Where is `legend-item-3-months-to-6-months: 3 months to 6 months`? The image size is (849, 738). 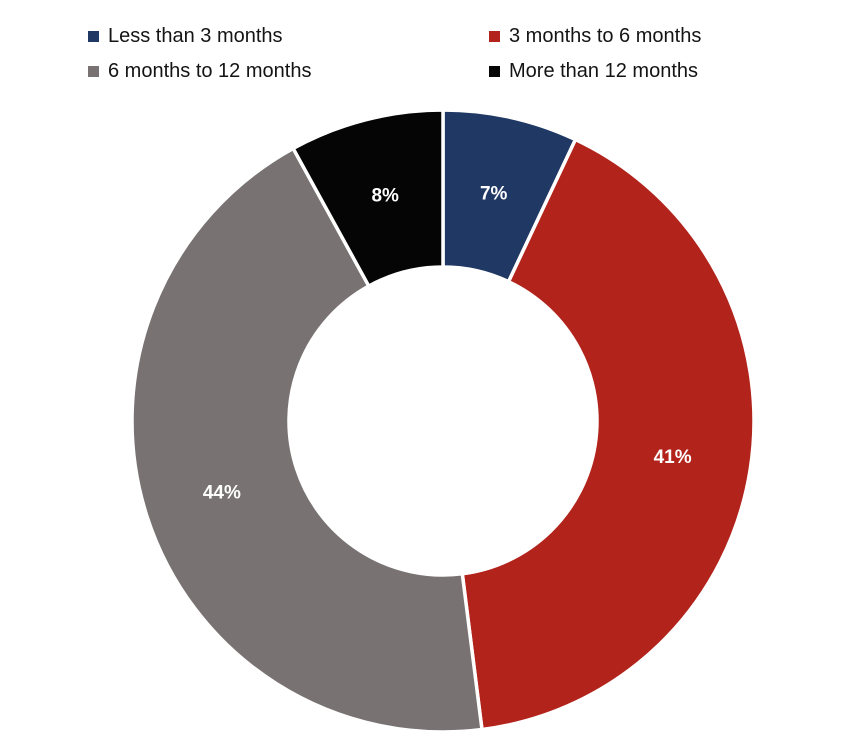 legend-item-3-months-to-6-months: 3 months to 6 months is located at coordinates (595, 36).